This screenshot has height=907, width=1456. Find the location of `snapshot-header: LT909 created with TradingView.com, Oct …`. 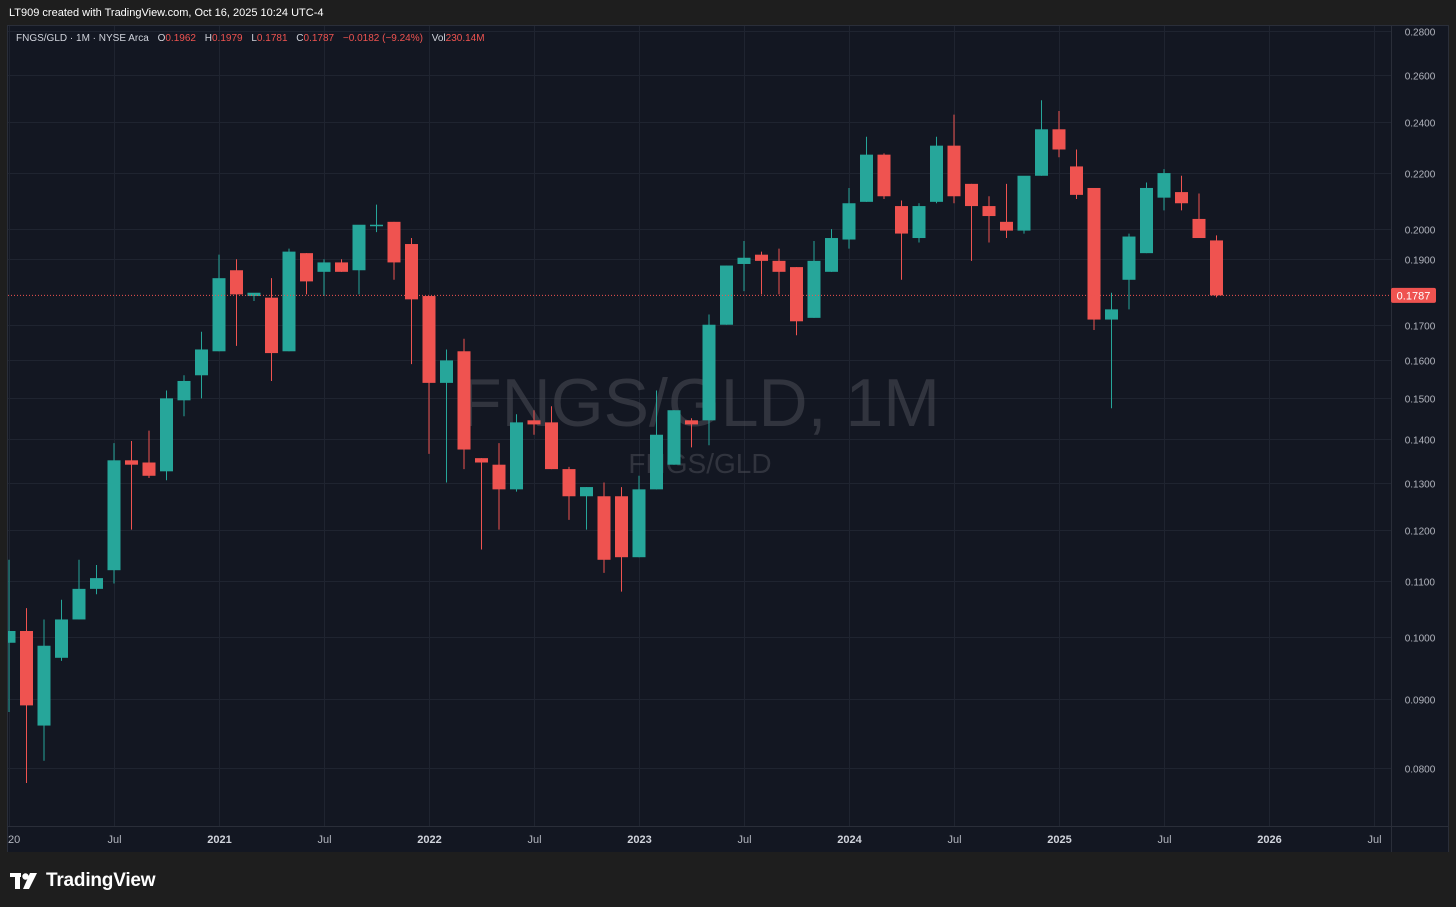

snapshot-header: LT909 created with TradingView.com, Oct … is located at coordinates (728, 13).